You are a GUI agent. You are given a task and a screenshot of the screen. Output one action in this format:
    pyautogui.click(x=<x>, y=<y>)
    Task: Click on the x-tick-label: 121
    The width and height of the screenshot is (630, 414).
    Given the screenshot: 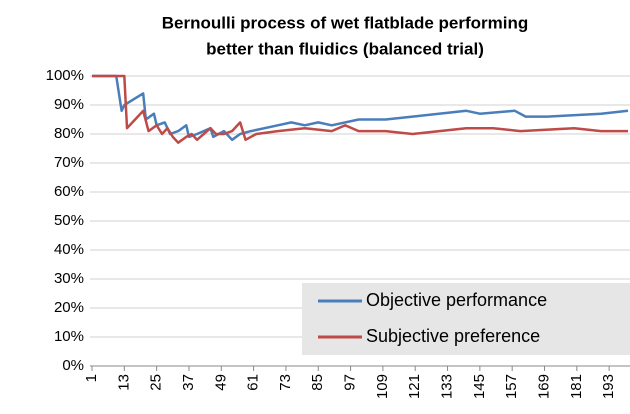 What is the action you would take?
    pyautogui.click(x=414, y=386)
    